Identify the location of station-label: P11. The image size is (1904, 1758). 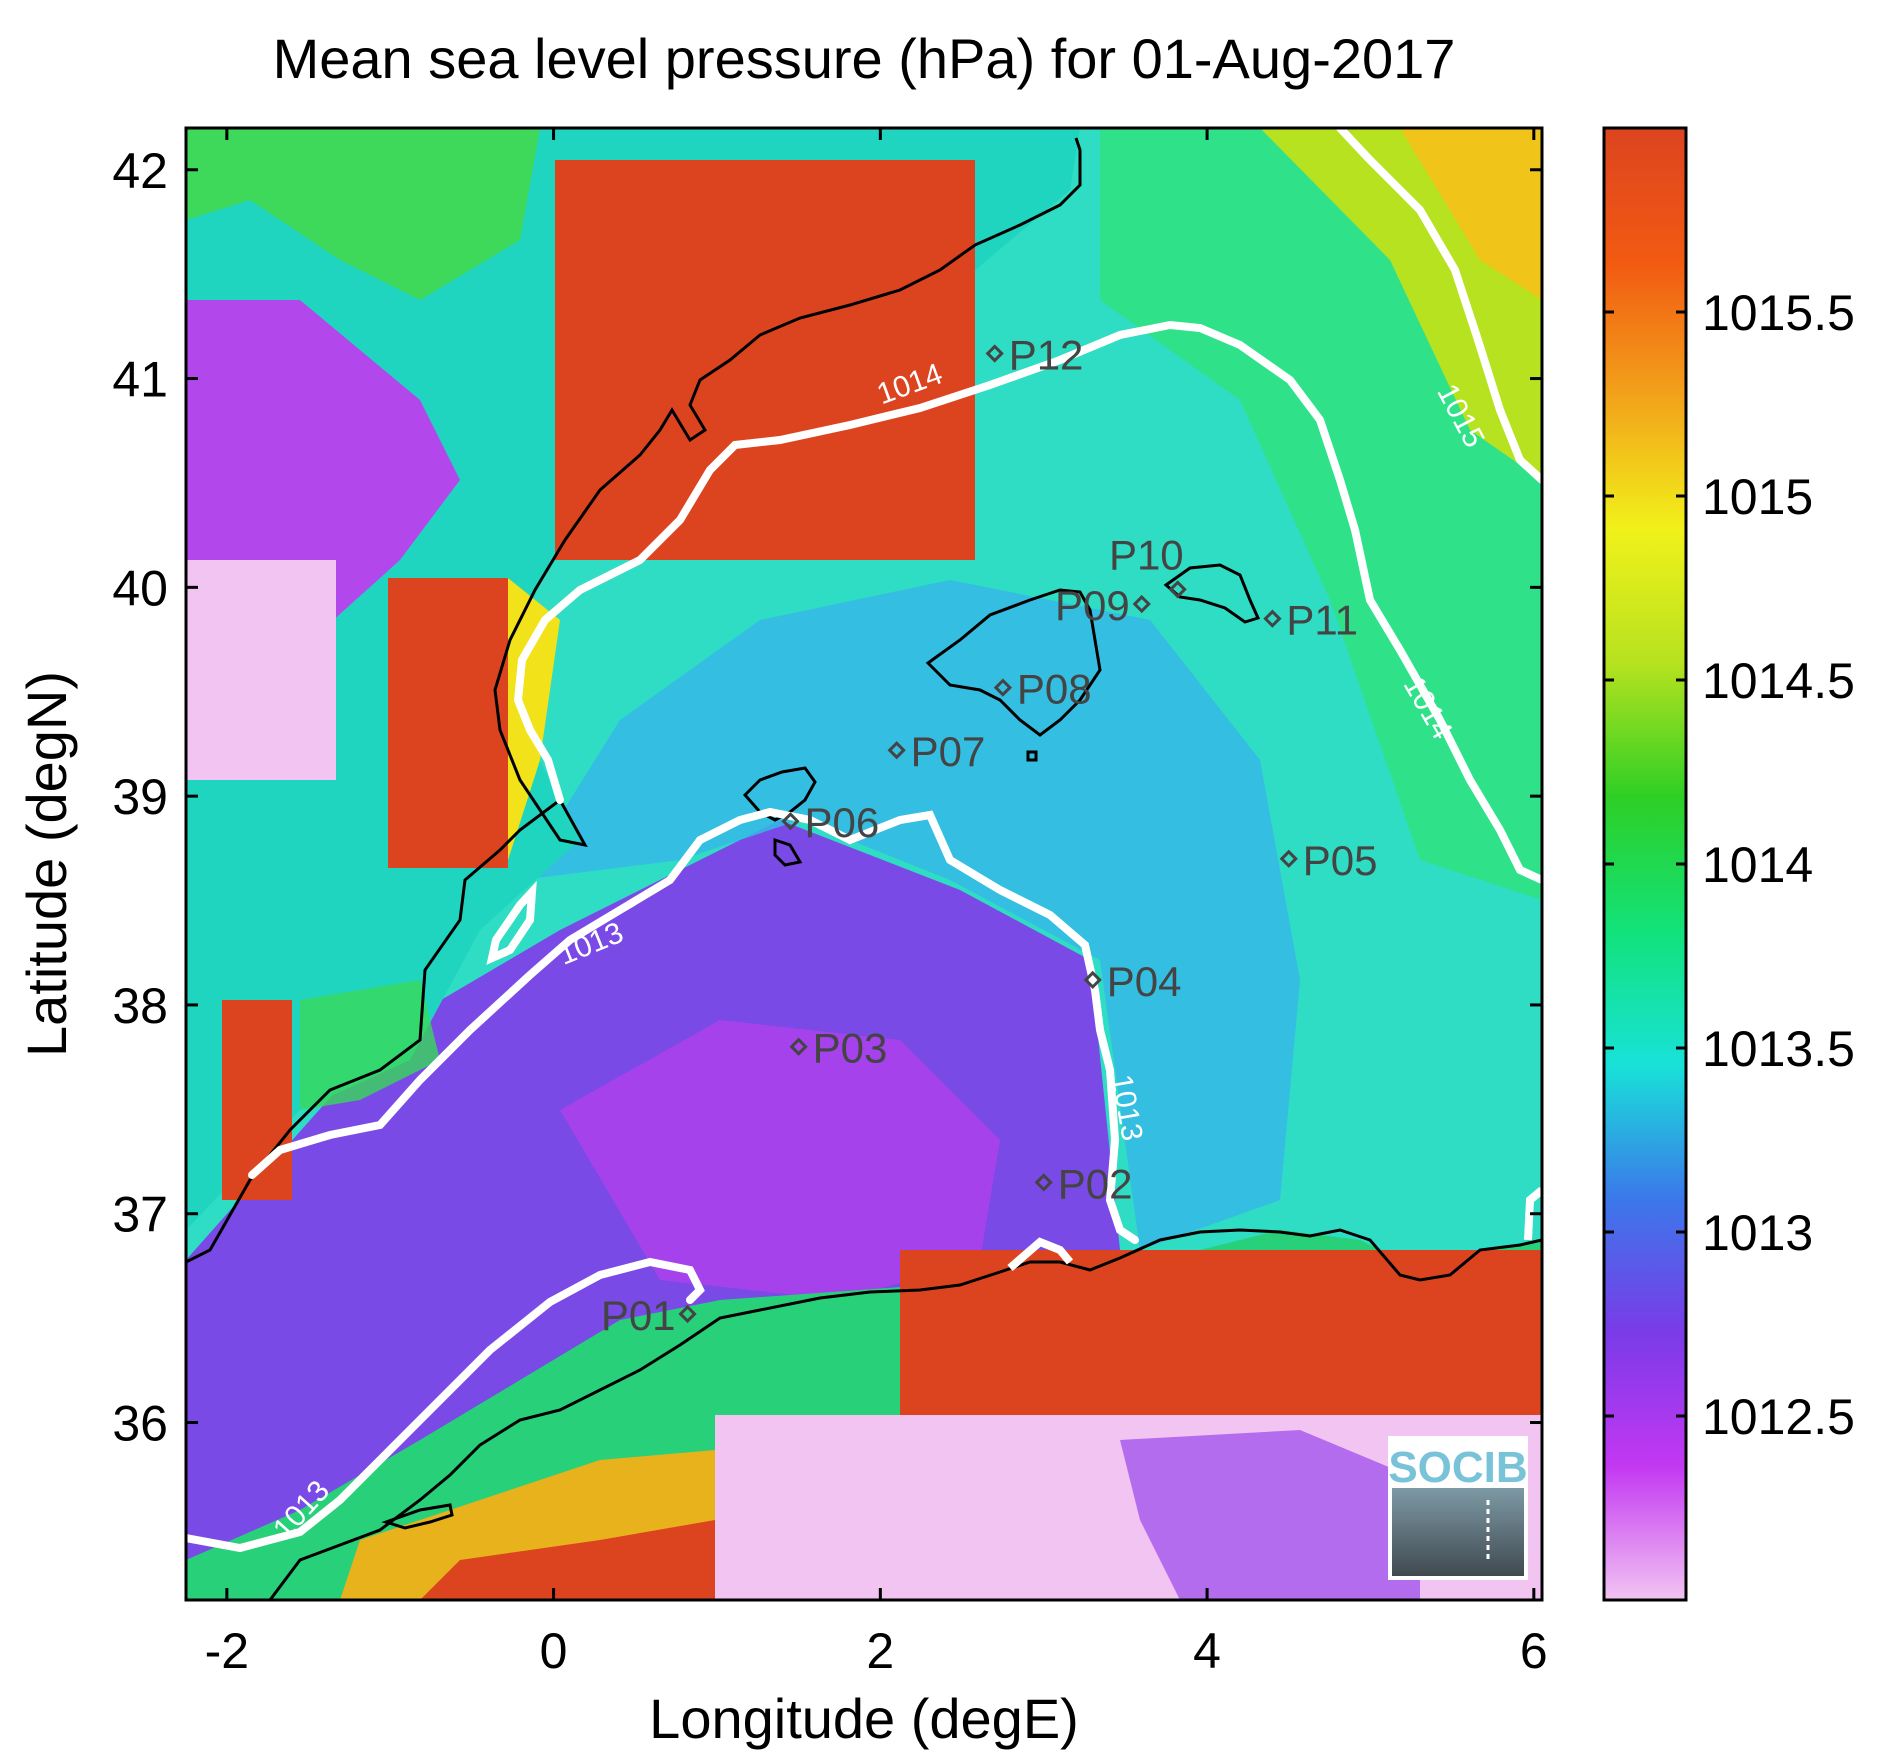
(1322, 620).